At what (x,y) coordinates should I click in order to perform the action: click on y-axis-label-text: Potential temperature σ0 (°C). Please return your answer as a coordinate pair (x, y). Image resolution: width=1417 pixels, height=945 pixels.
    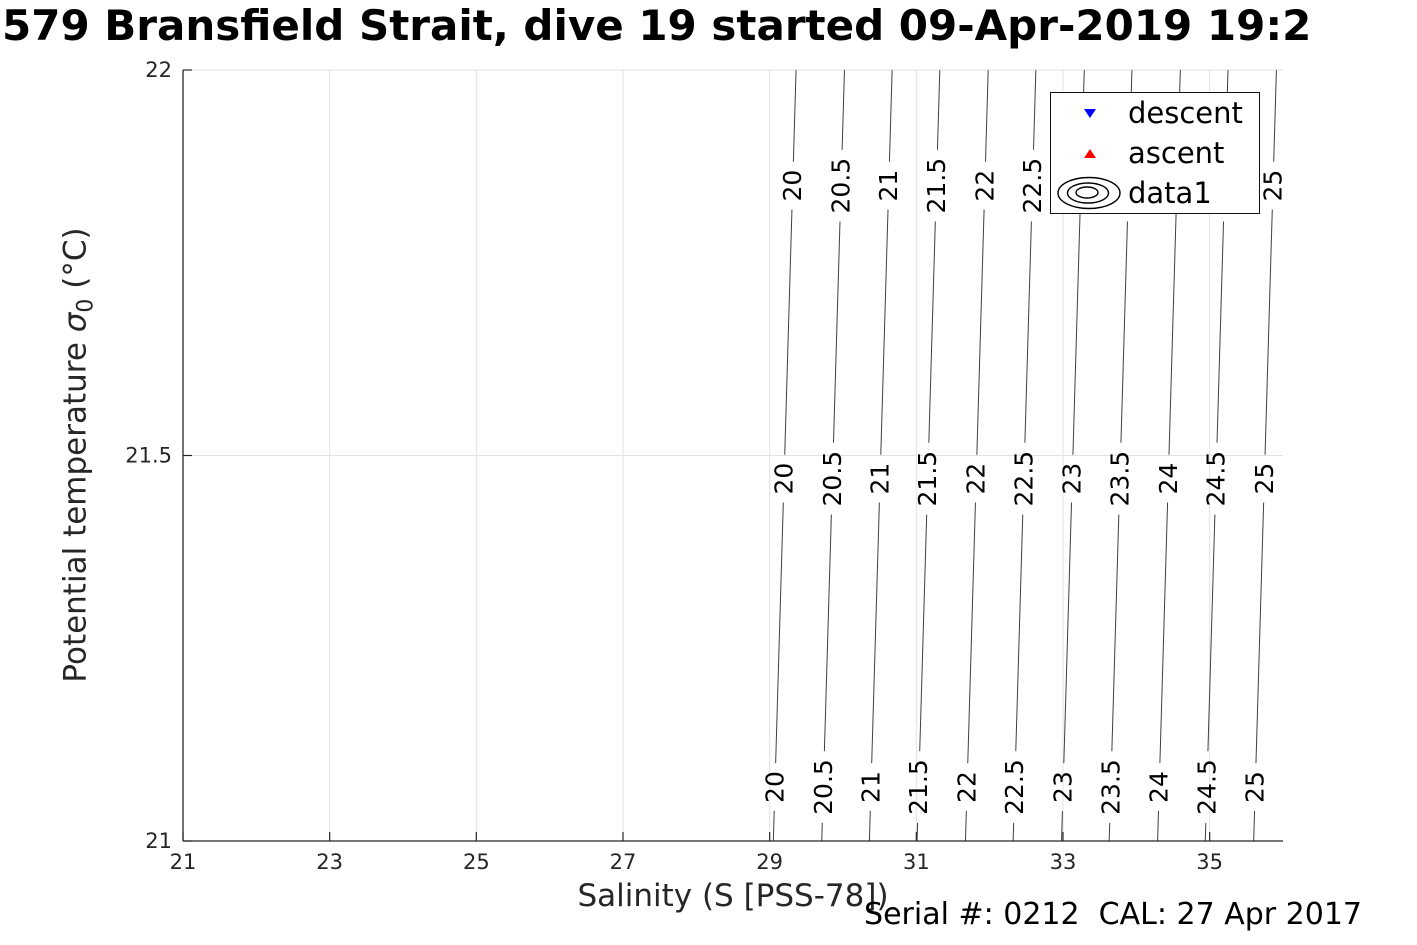
    Looking at the image, I should click on (77, 454).